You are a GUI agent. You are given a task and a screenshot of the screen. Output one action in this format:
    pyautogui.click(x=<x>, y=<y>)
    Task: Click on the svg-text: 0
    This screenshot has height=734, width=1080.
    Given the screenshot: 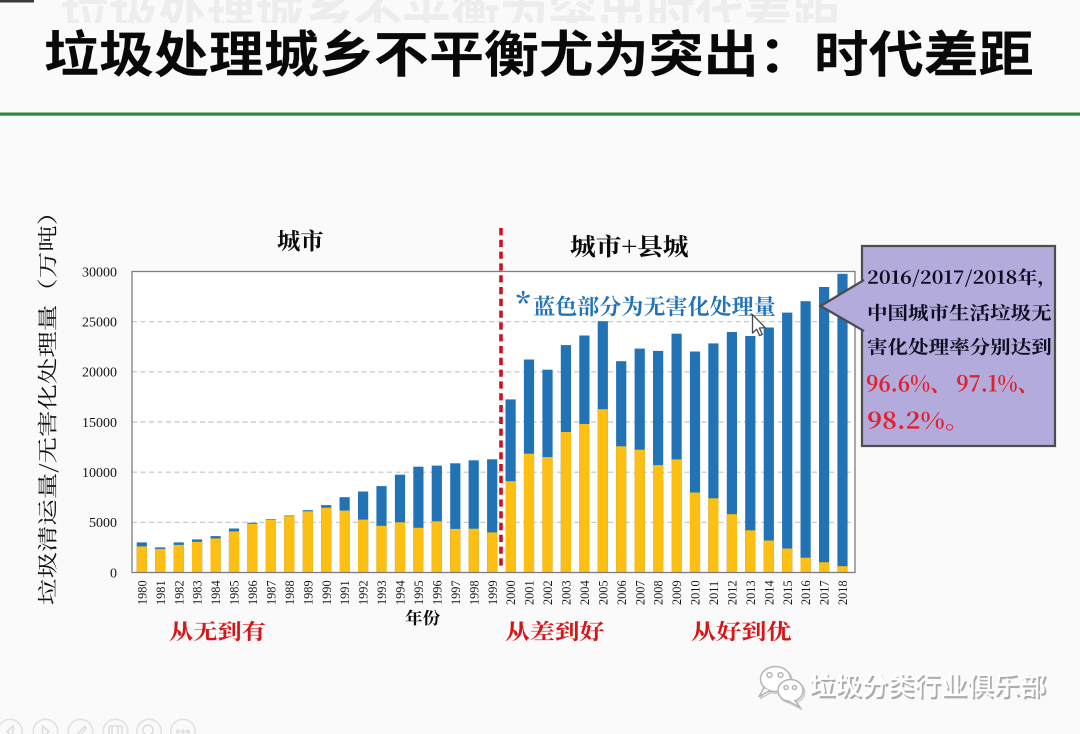 What is the action you would take?
    pyautogui.click(x=113, y=573)
    